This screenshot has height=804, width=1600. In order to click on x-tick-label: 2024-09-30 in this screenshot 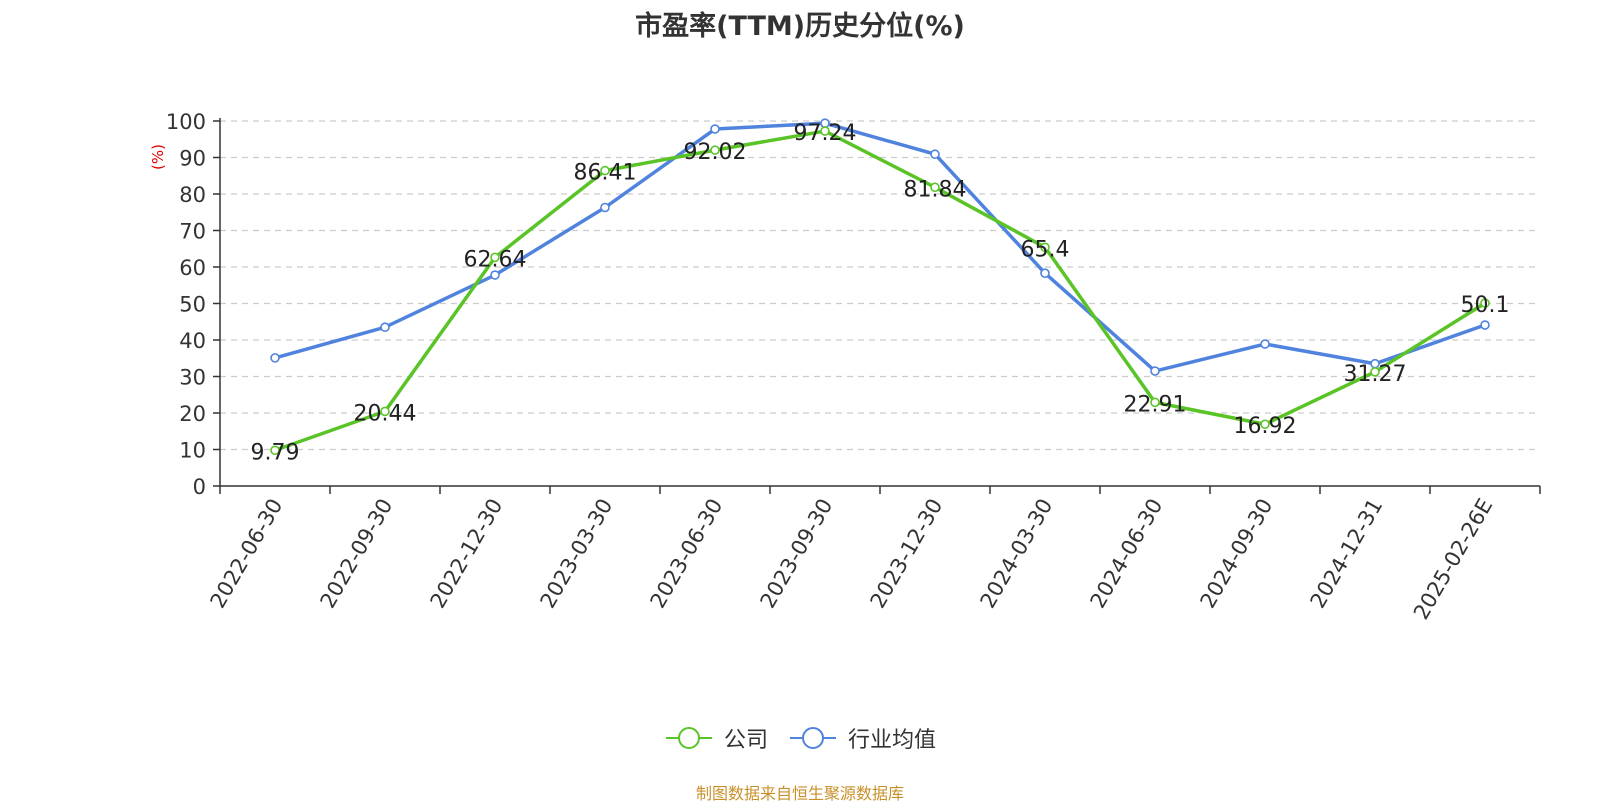, I will do `click(1237, 554)`.